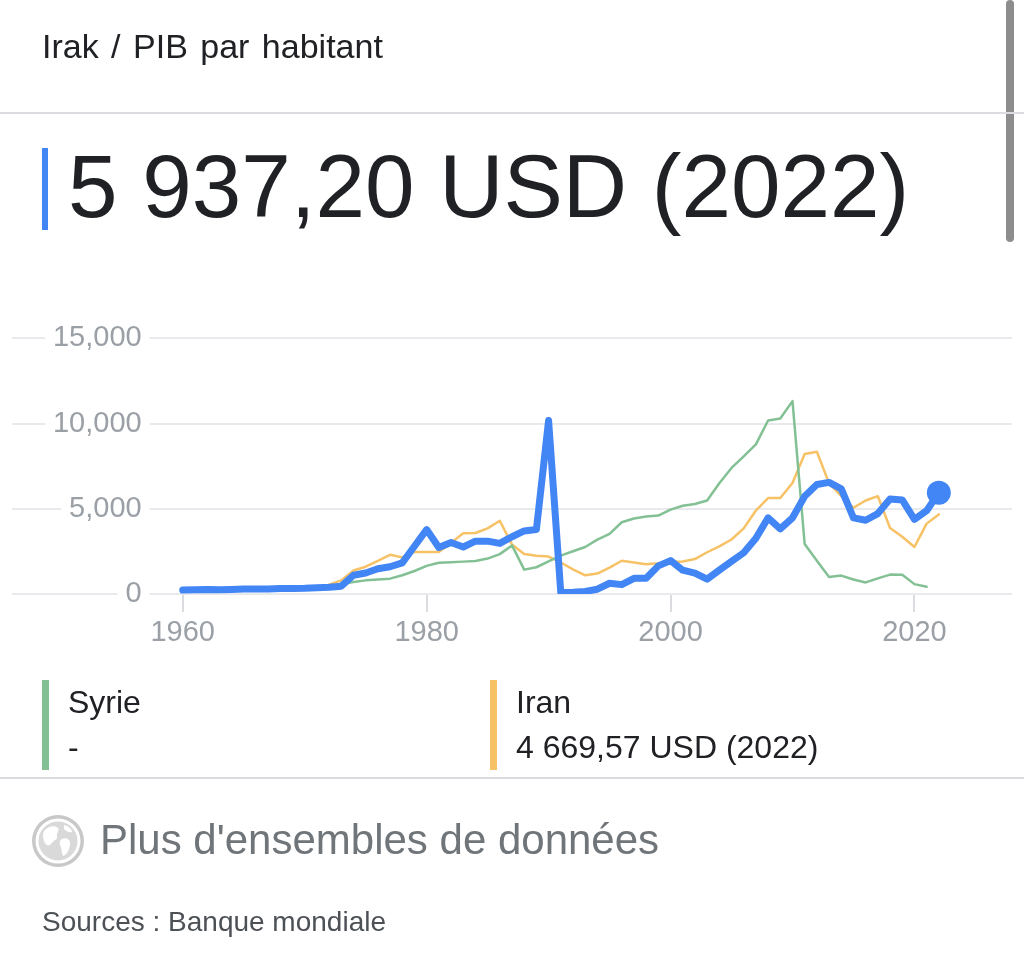  What do you see at coordinates (105, 506) in the screenshot?
I see `y-tick-label: 5,000` at bounding box center [105, 506].